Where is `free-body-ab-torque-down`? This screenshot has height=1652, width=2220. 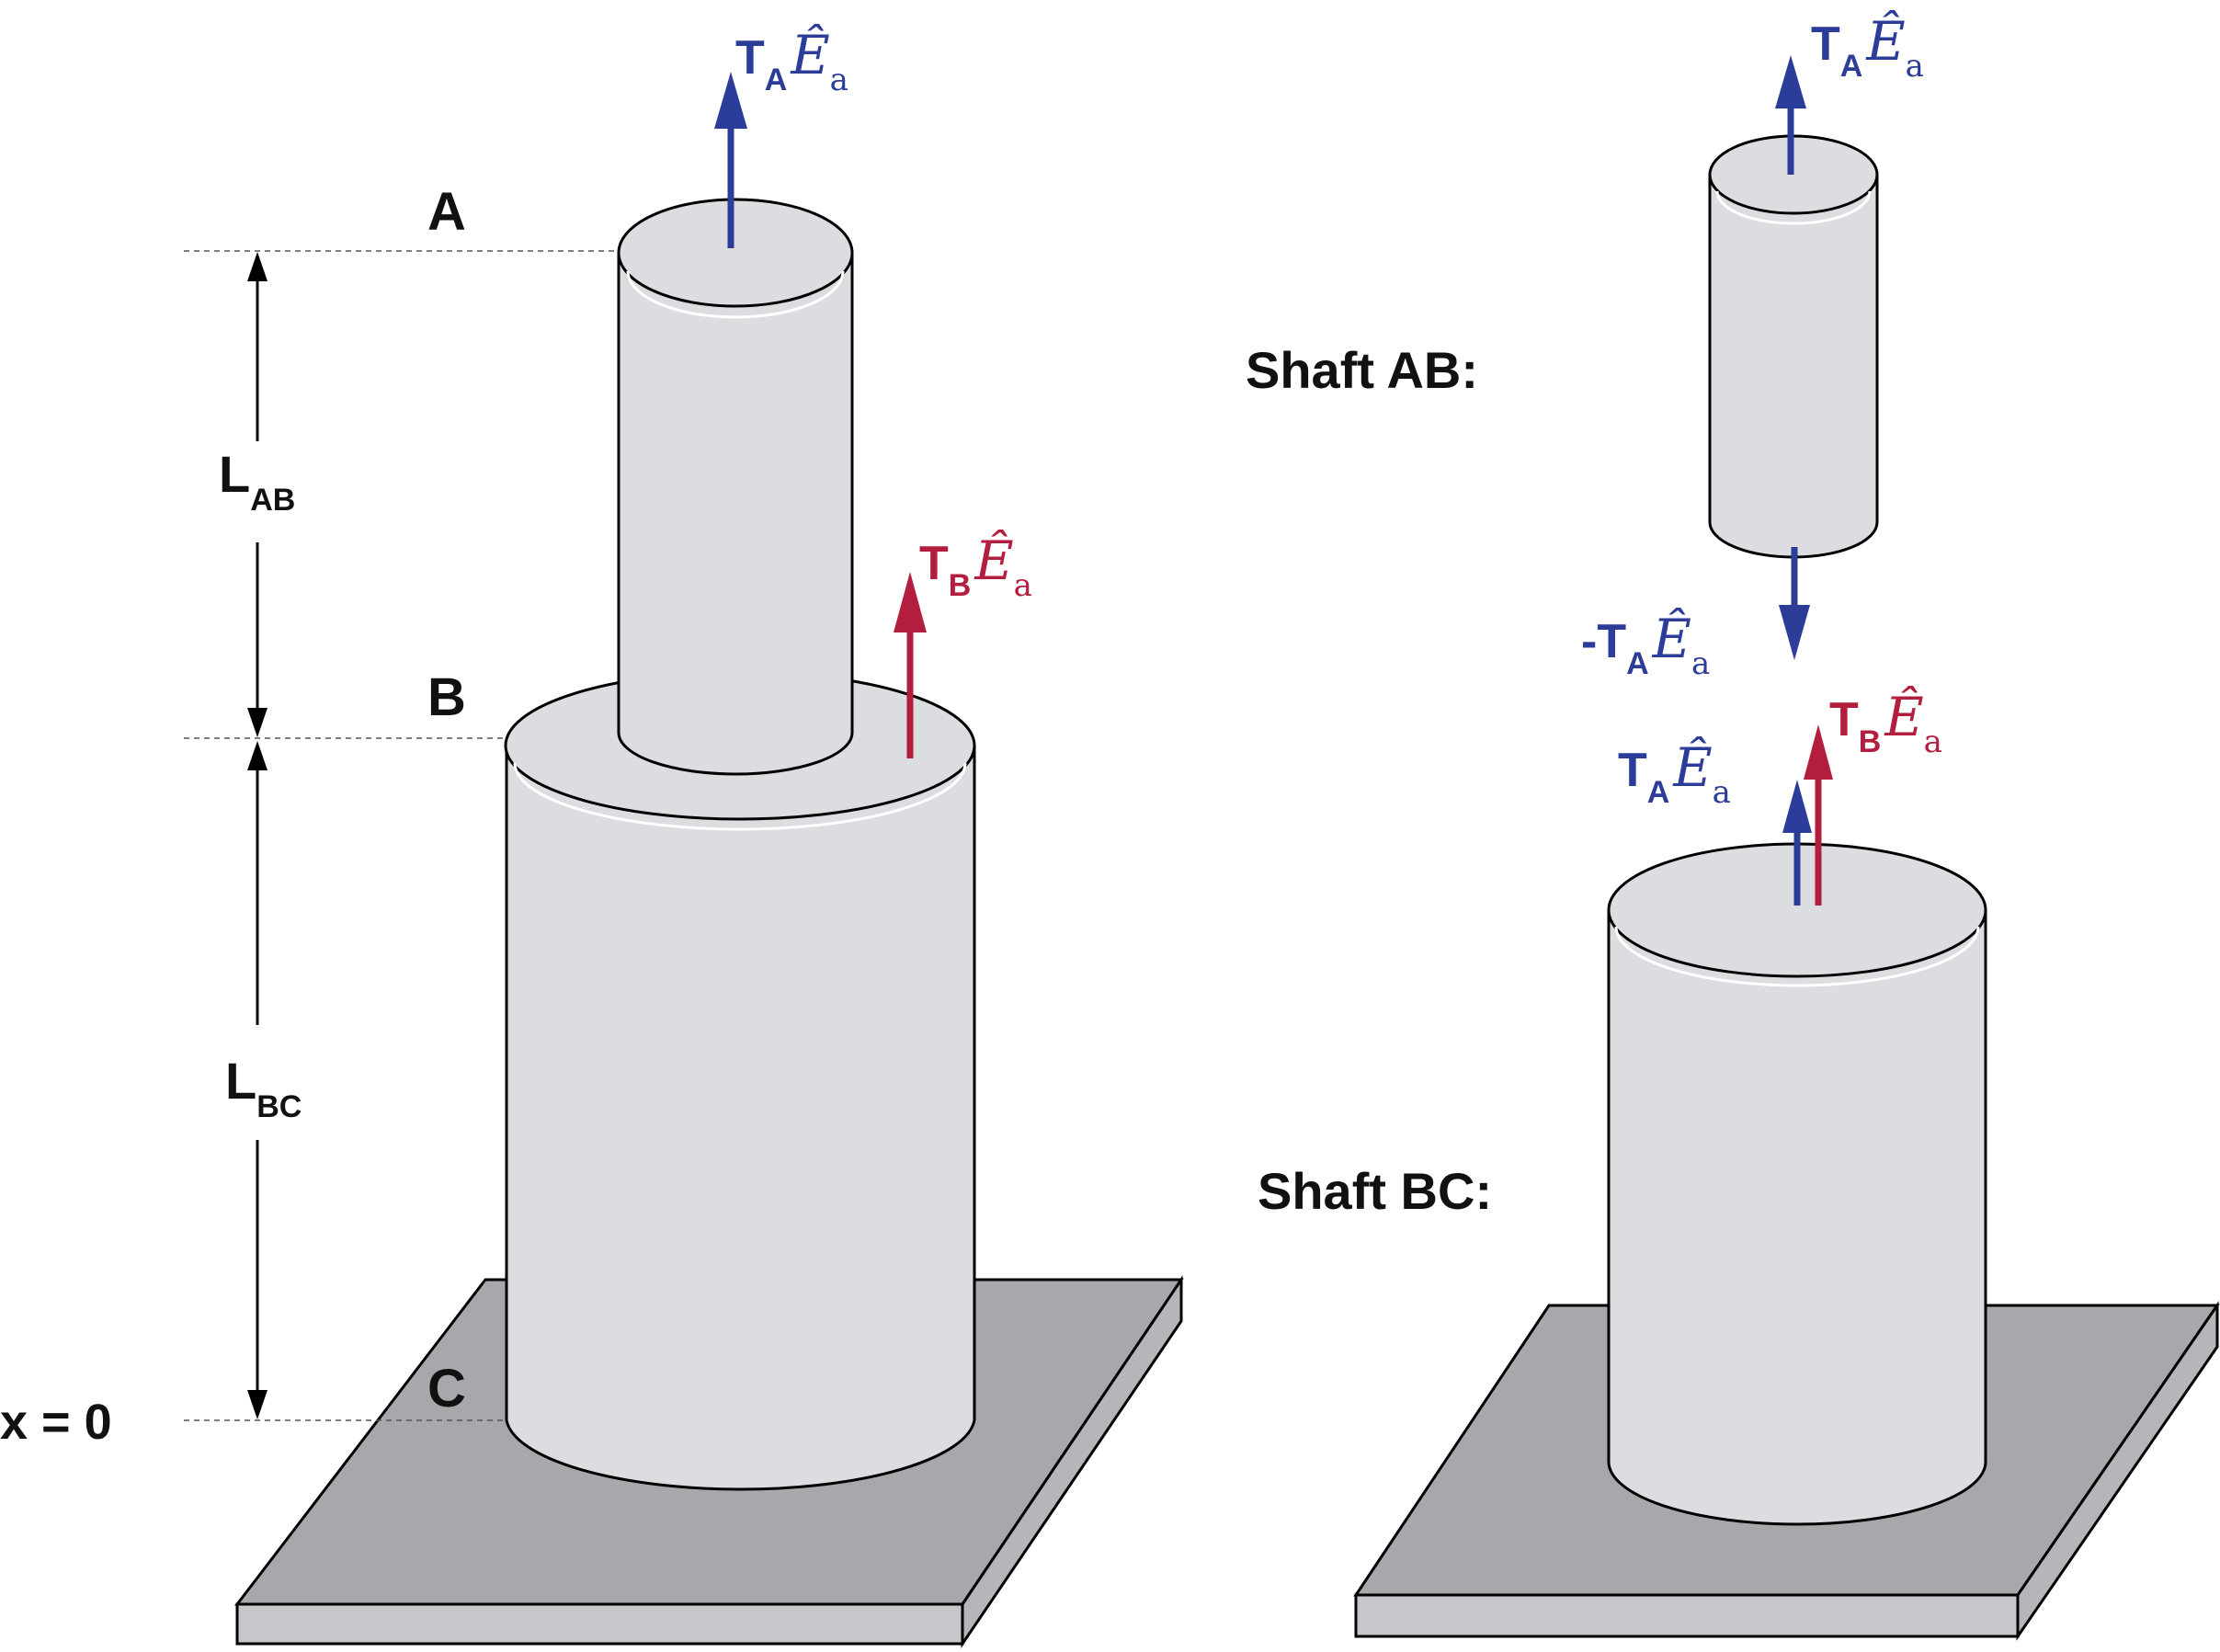 free-body-ab-torque-down is located at coordinates (1795, 604).